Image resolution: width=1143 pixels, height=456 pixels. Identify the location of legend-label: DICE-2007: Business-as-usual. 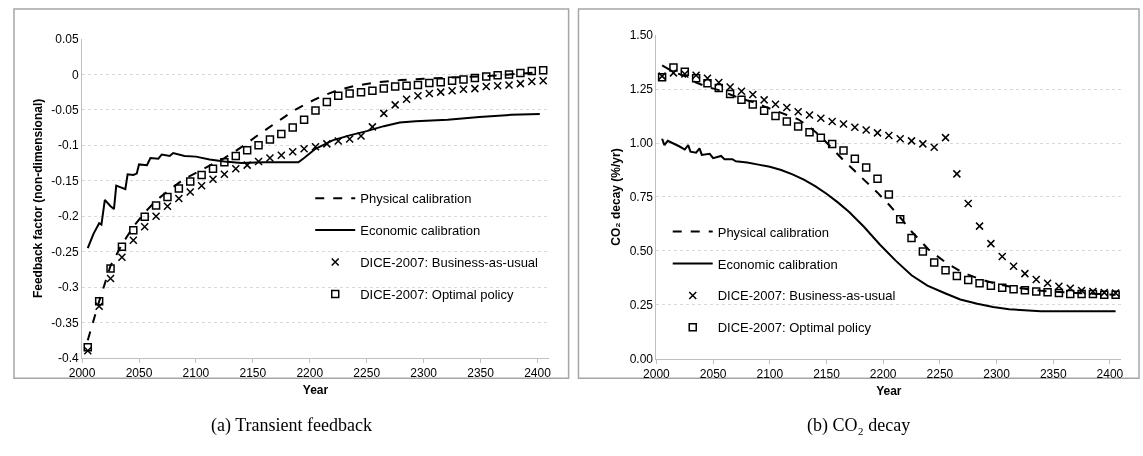
(806, 296).